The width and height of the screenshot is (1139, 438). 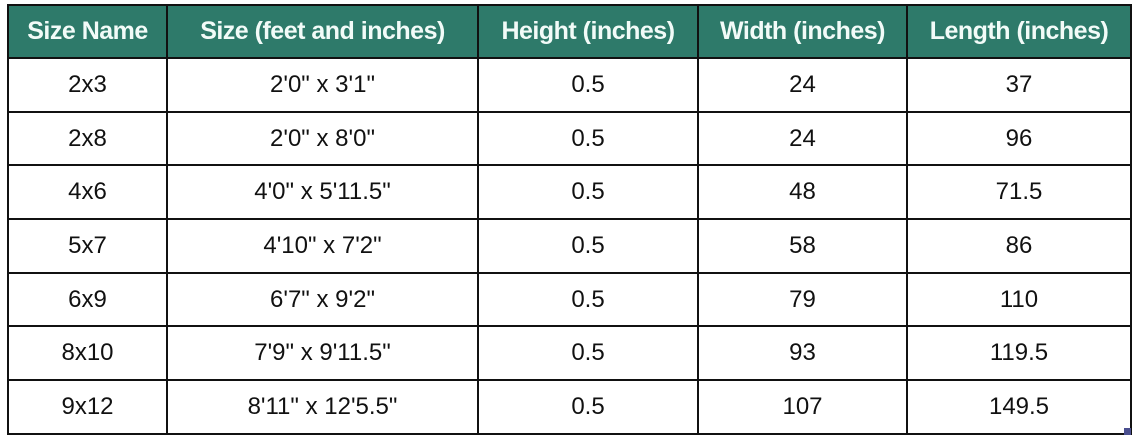 I want to click on table-row: 2x8 2'0" x 8'0" 0.5 24 96, so click(x=569, y=138).